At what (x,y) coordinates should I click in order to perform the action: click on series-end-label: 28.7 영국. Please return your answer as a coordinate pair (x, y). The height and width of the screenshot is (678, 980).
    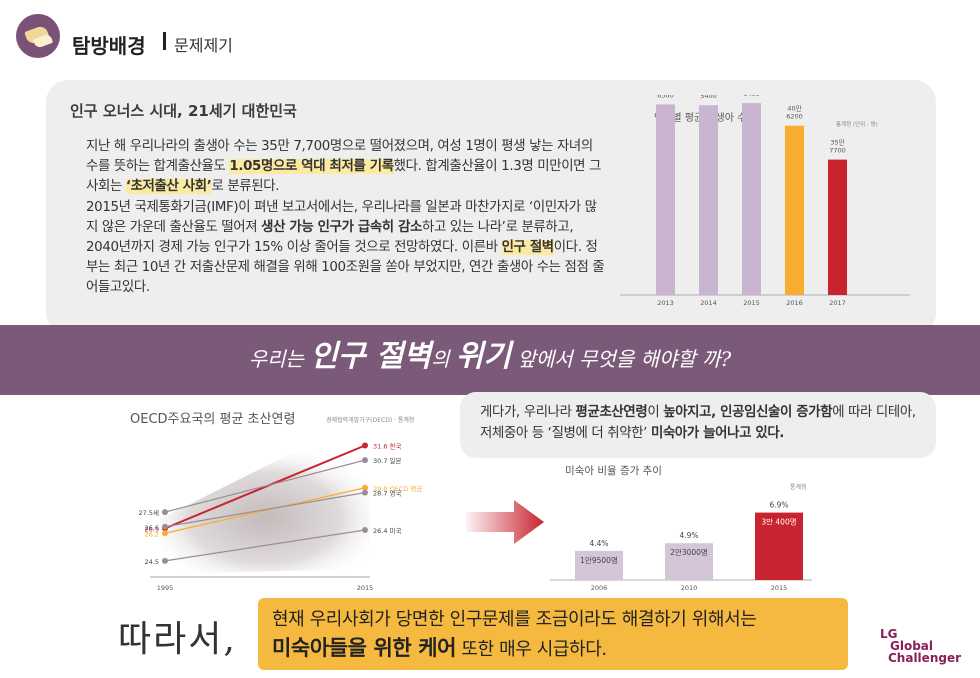
    Looking at the image, I should click on (387, 493).